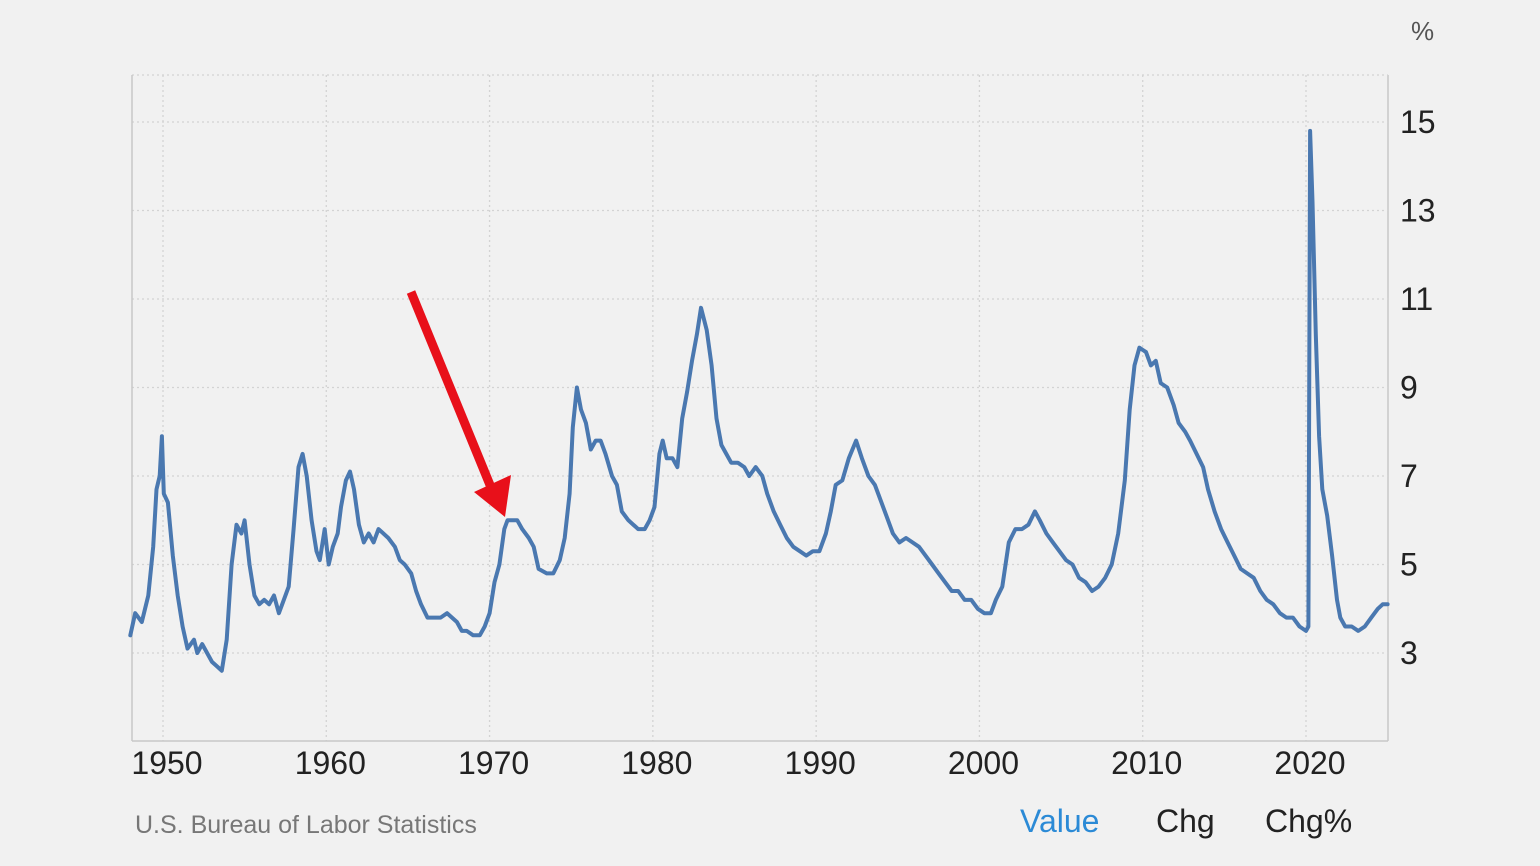 The image size is (1540, 866). I want to click on unit-label: %, so click(1422, 31).